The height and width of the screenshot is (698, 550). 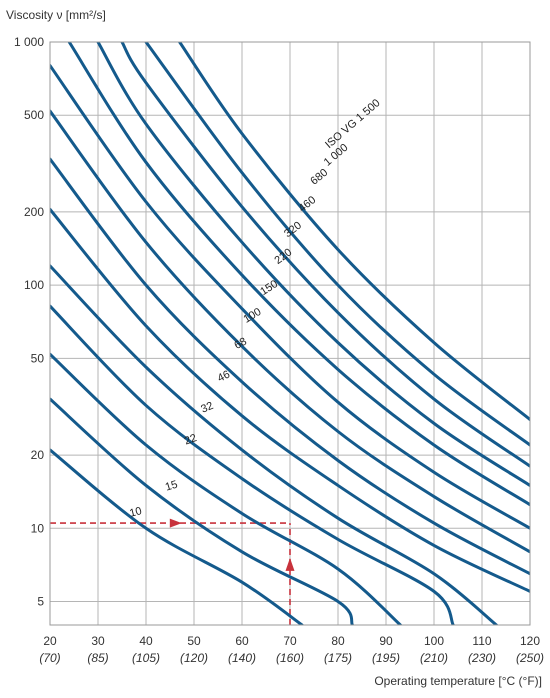 I want to click on x-tick-label-f: (250), so click(x=530, y=658).